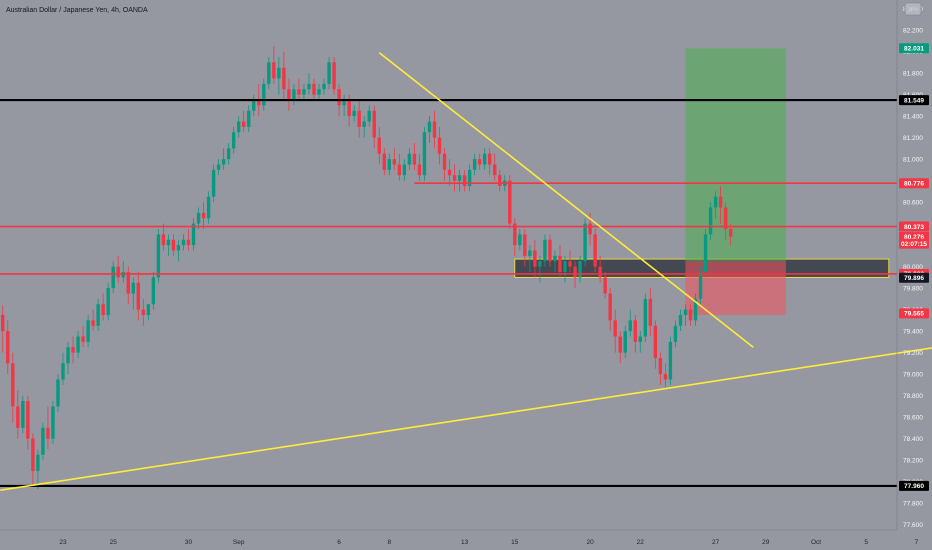 Image resolution: width=932 pixels, height=550 pixels. I want to click on time-axis: 23 25 30 Sep 6 8 13 15 20 22 27 29 Oct 5 7, so click(459, 537).